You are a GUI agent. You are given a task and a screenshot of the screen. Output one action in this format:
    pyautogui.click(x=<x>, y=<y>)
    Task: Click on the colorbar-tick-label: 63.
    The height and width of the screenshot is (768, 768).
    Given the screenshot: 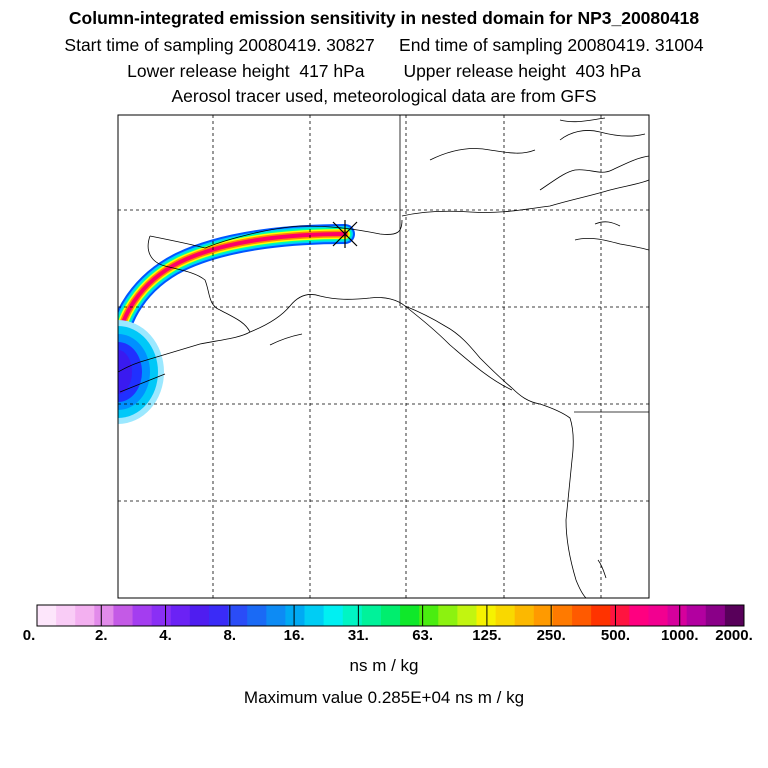 What is the action you would take?
    pyautogui.click(x=423, y=635)
    